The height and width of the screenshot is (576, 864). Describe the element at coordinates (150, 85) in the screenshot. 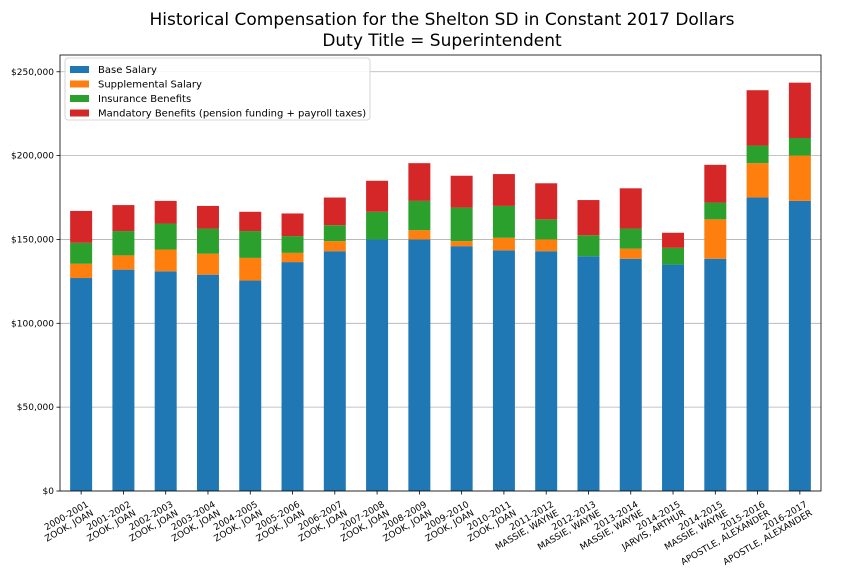

I see `legend-entry: Supplemental Salary` at that location.